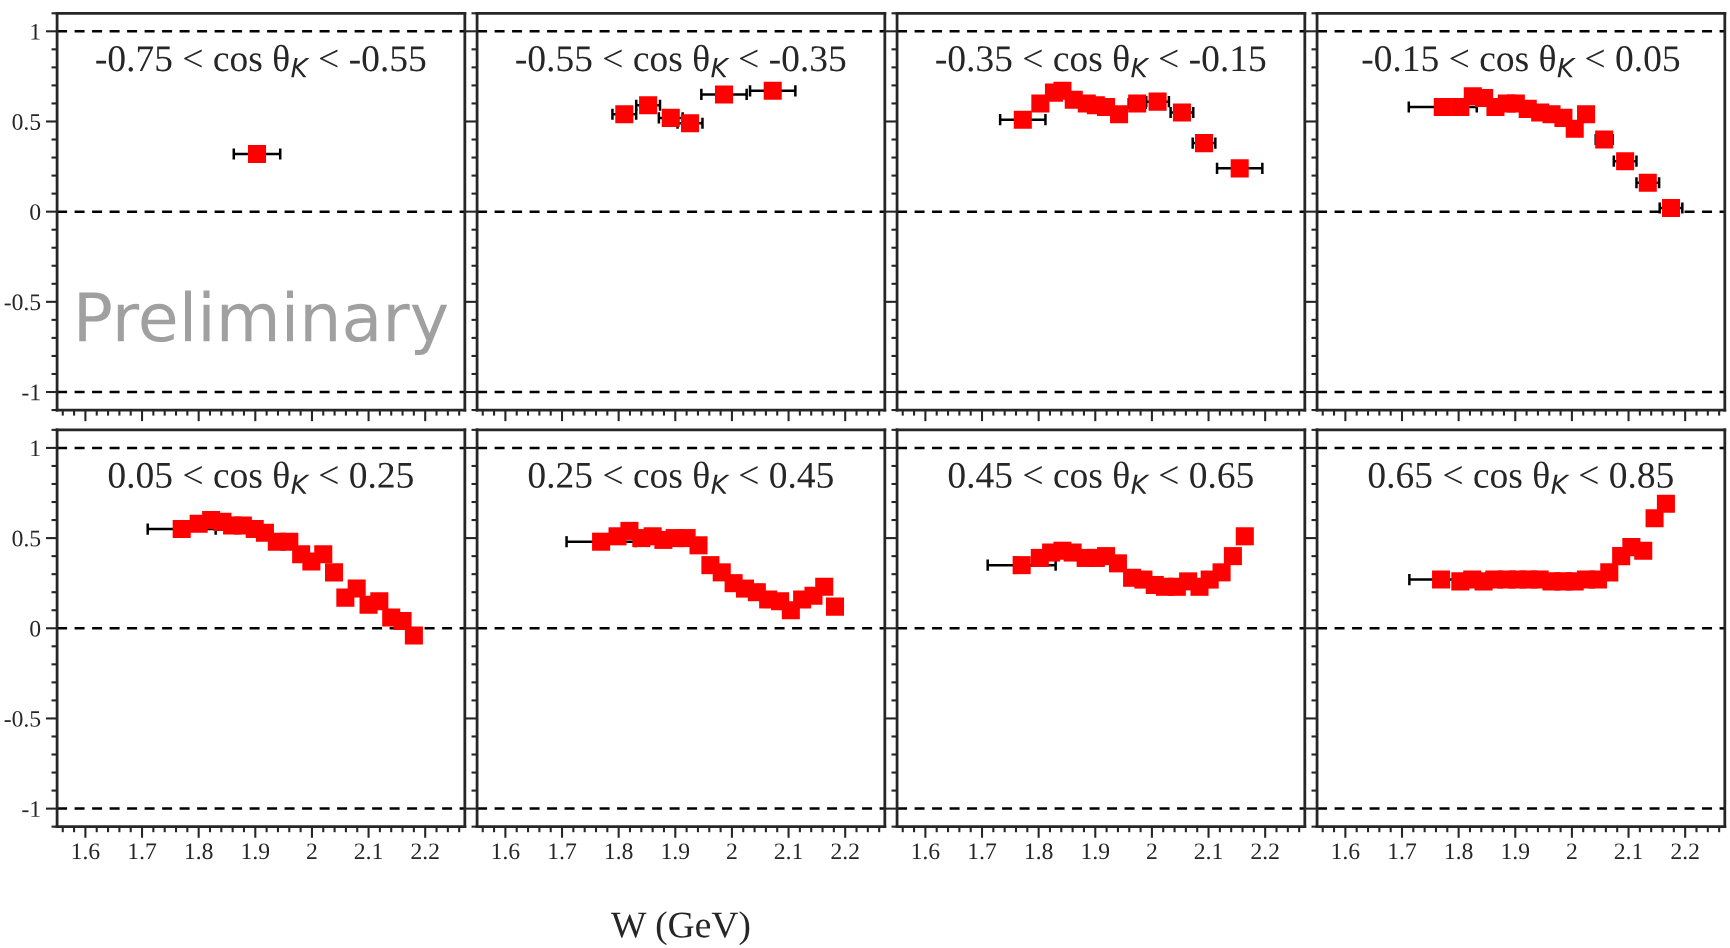  What do you see at coordinates (260, 477) in the screenshot?
I see `text: 0.05 < cos θ$_{K}$ < 0.25` at bounding box center [260, 477].